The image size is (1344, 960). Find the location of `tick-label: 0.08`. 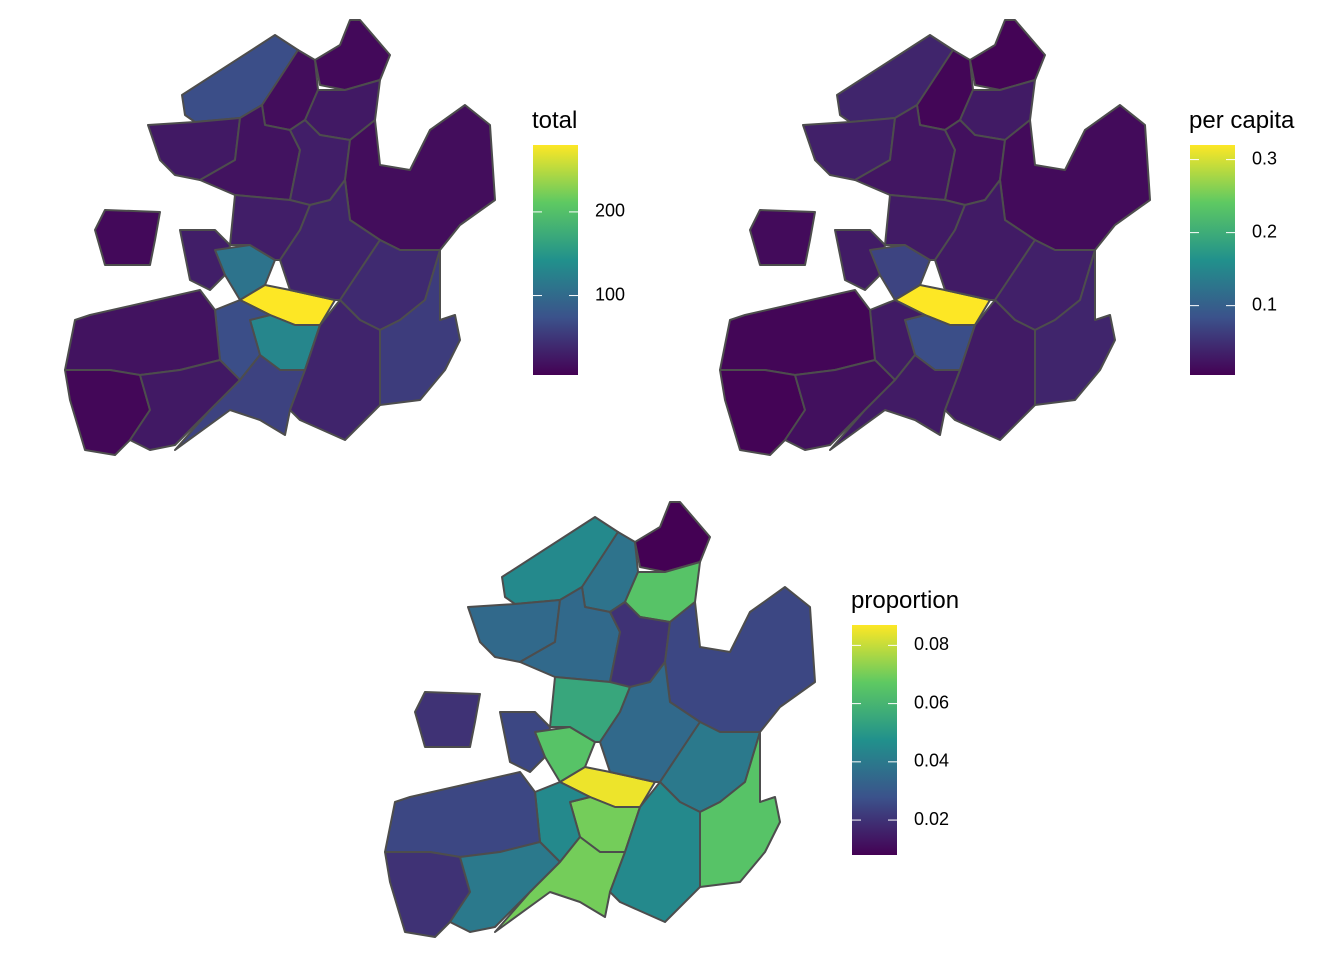

tick-label: 0.08 is located at coordinates (931, 644).